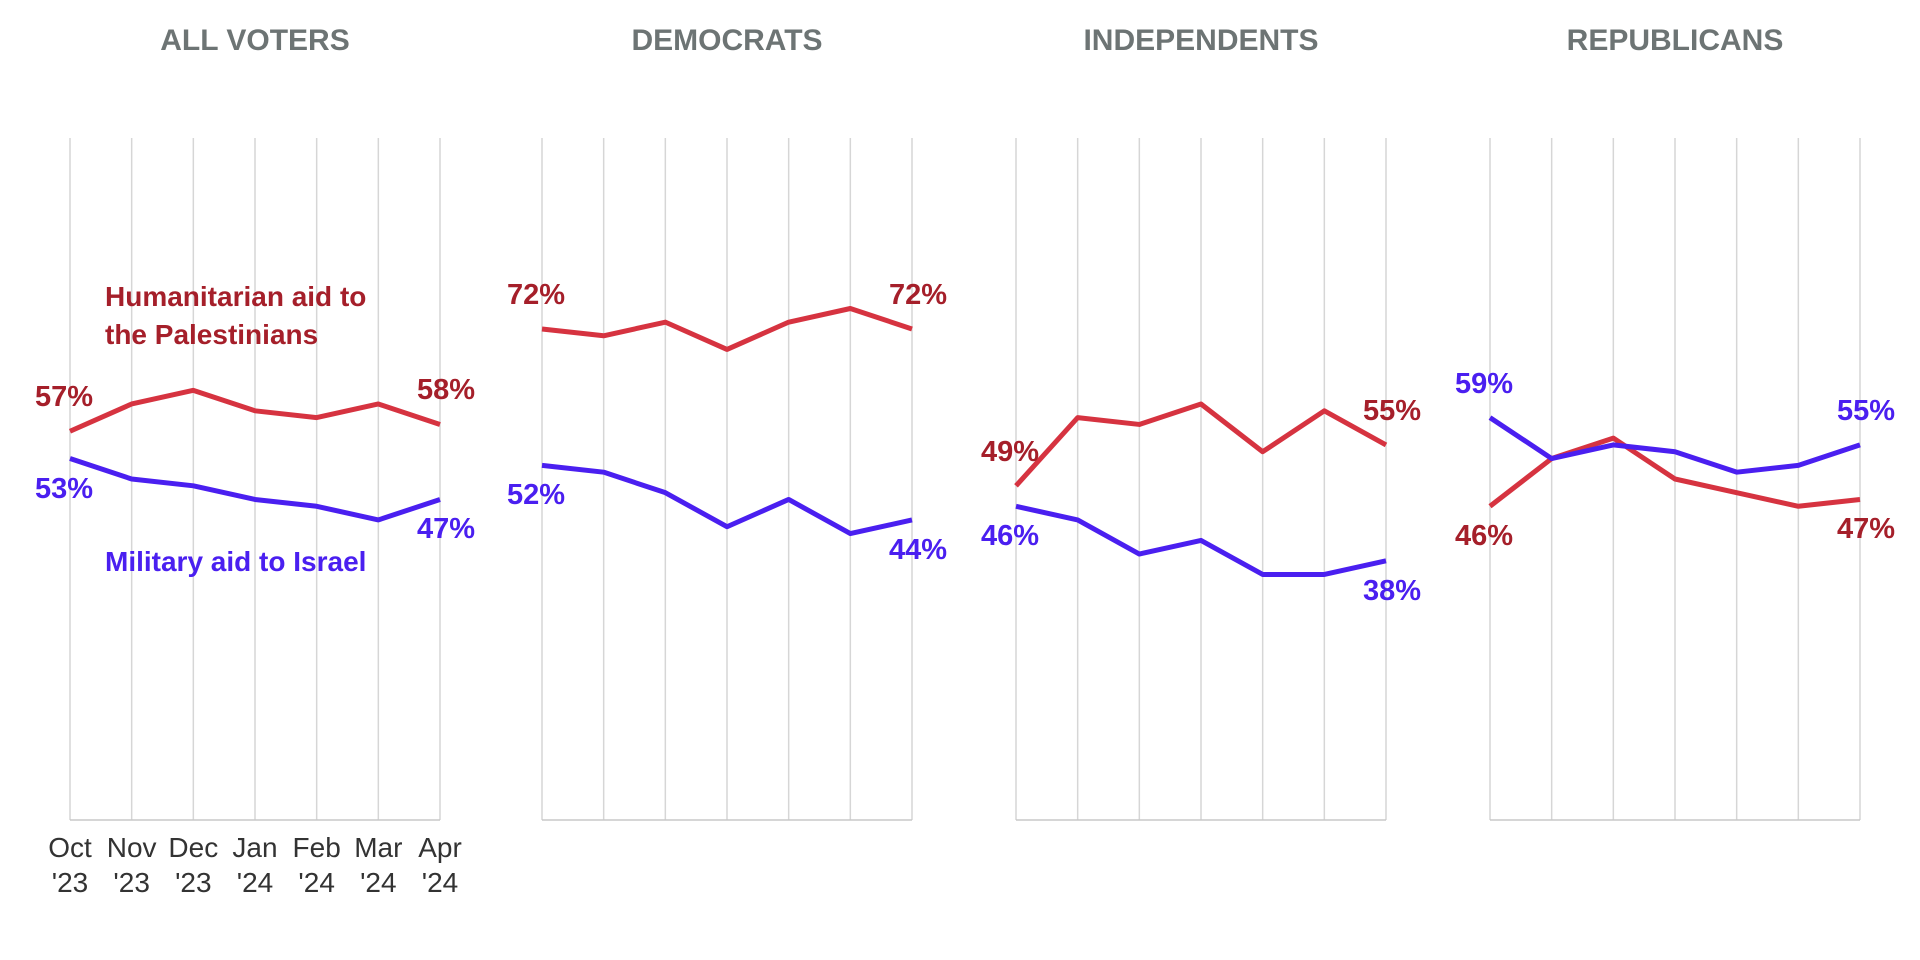 This screenshot has height=960, width=1920. What do you see at coordinates (727, 40) in the screenshot?
I see `panel-title: DEMOCRATS` at bounding box center [727, 40].